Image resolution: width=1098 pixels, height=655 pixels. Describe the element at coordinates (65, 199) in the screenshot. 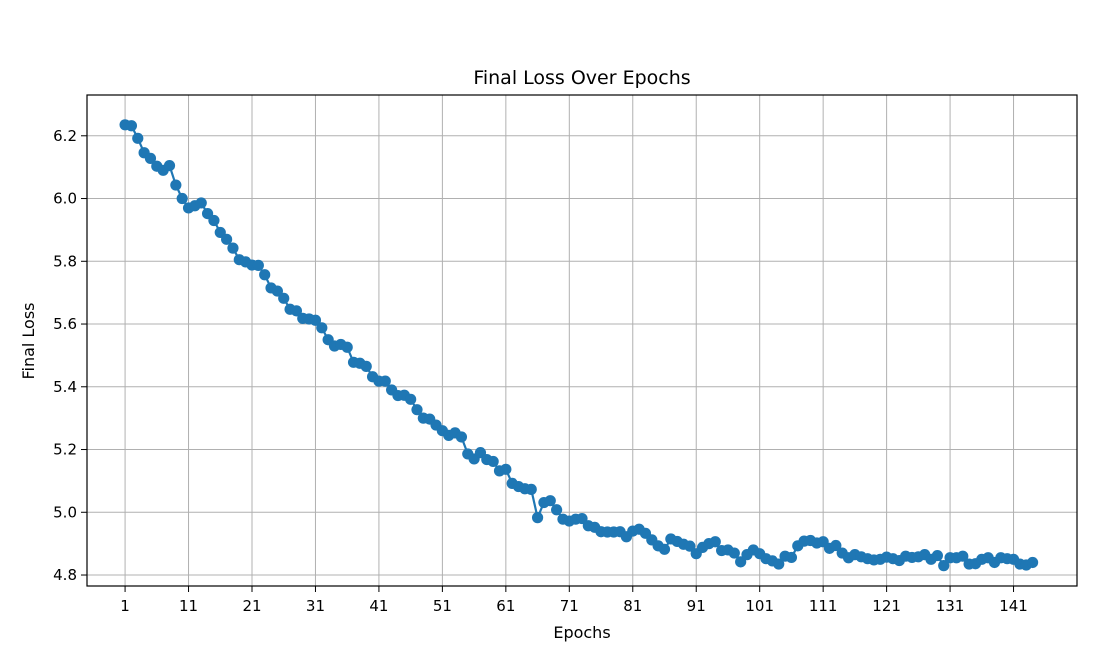

I see `y-tick-label: 6.0` at that location.